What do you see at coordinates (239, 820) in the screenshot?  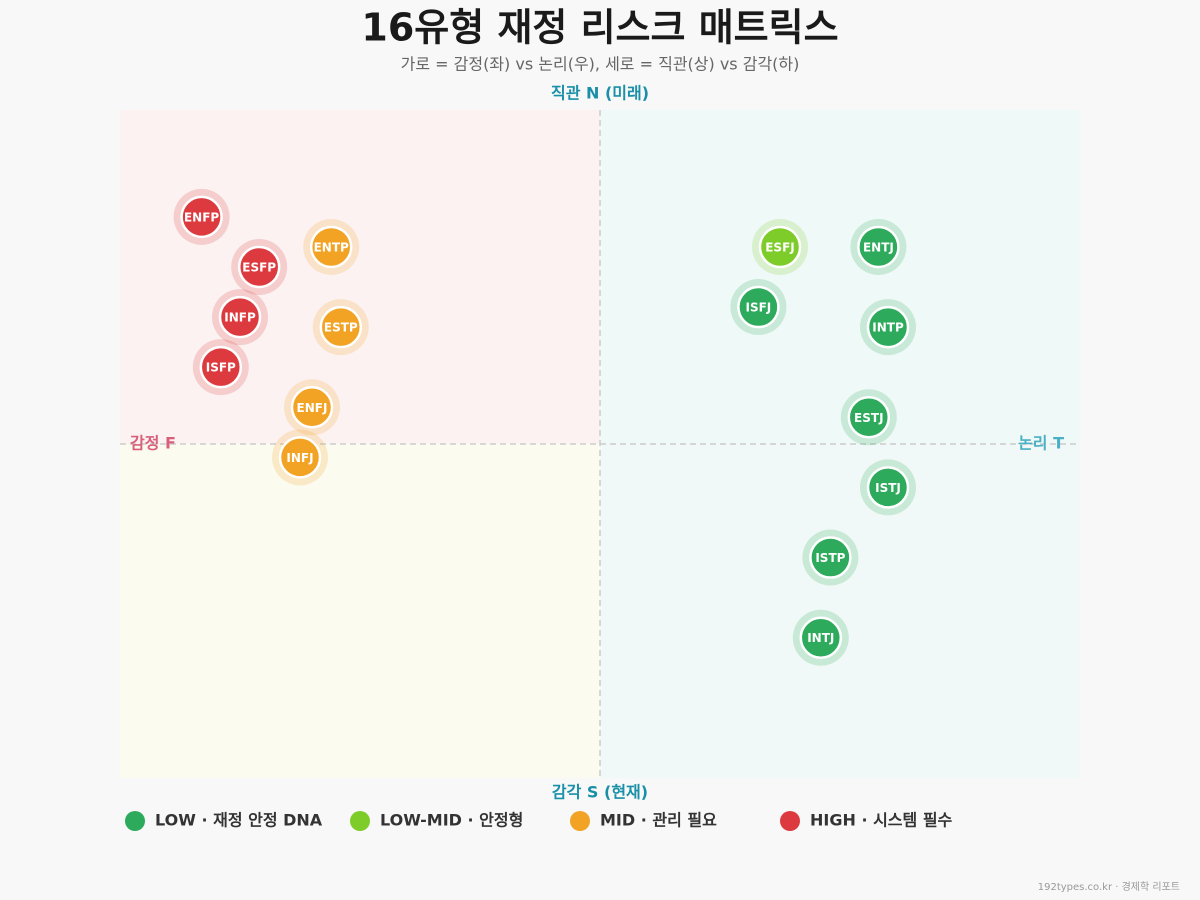 I see `legend-label: LOW · 재정 안정 DNA` at bounding box center [239, 820].